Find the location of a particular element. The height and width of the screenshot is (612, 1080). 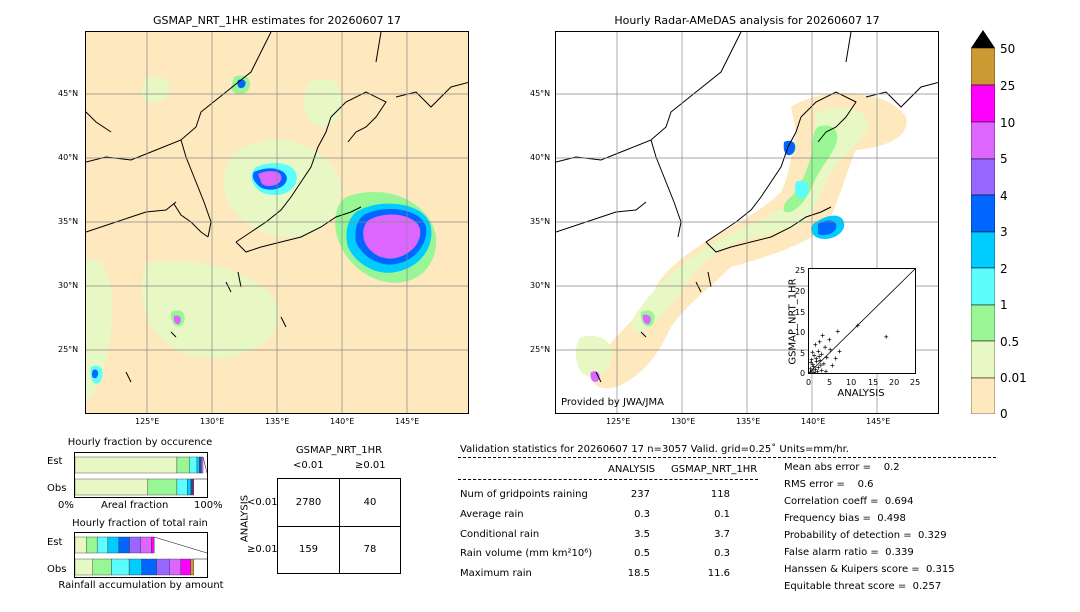

scatter-xtick-20: 20 is located at coordinates (894, 382).